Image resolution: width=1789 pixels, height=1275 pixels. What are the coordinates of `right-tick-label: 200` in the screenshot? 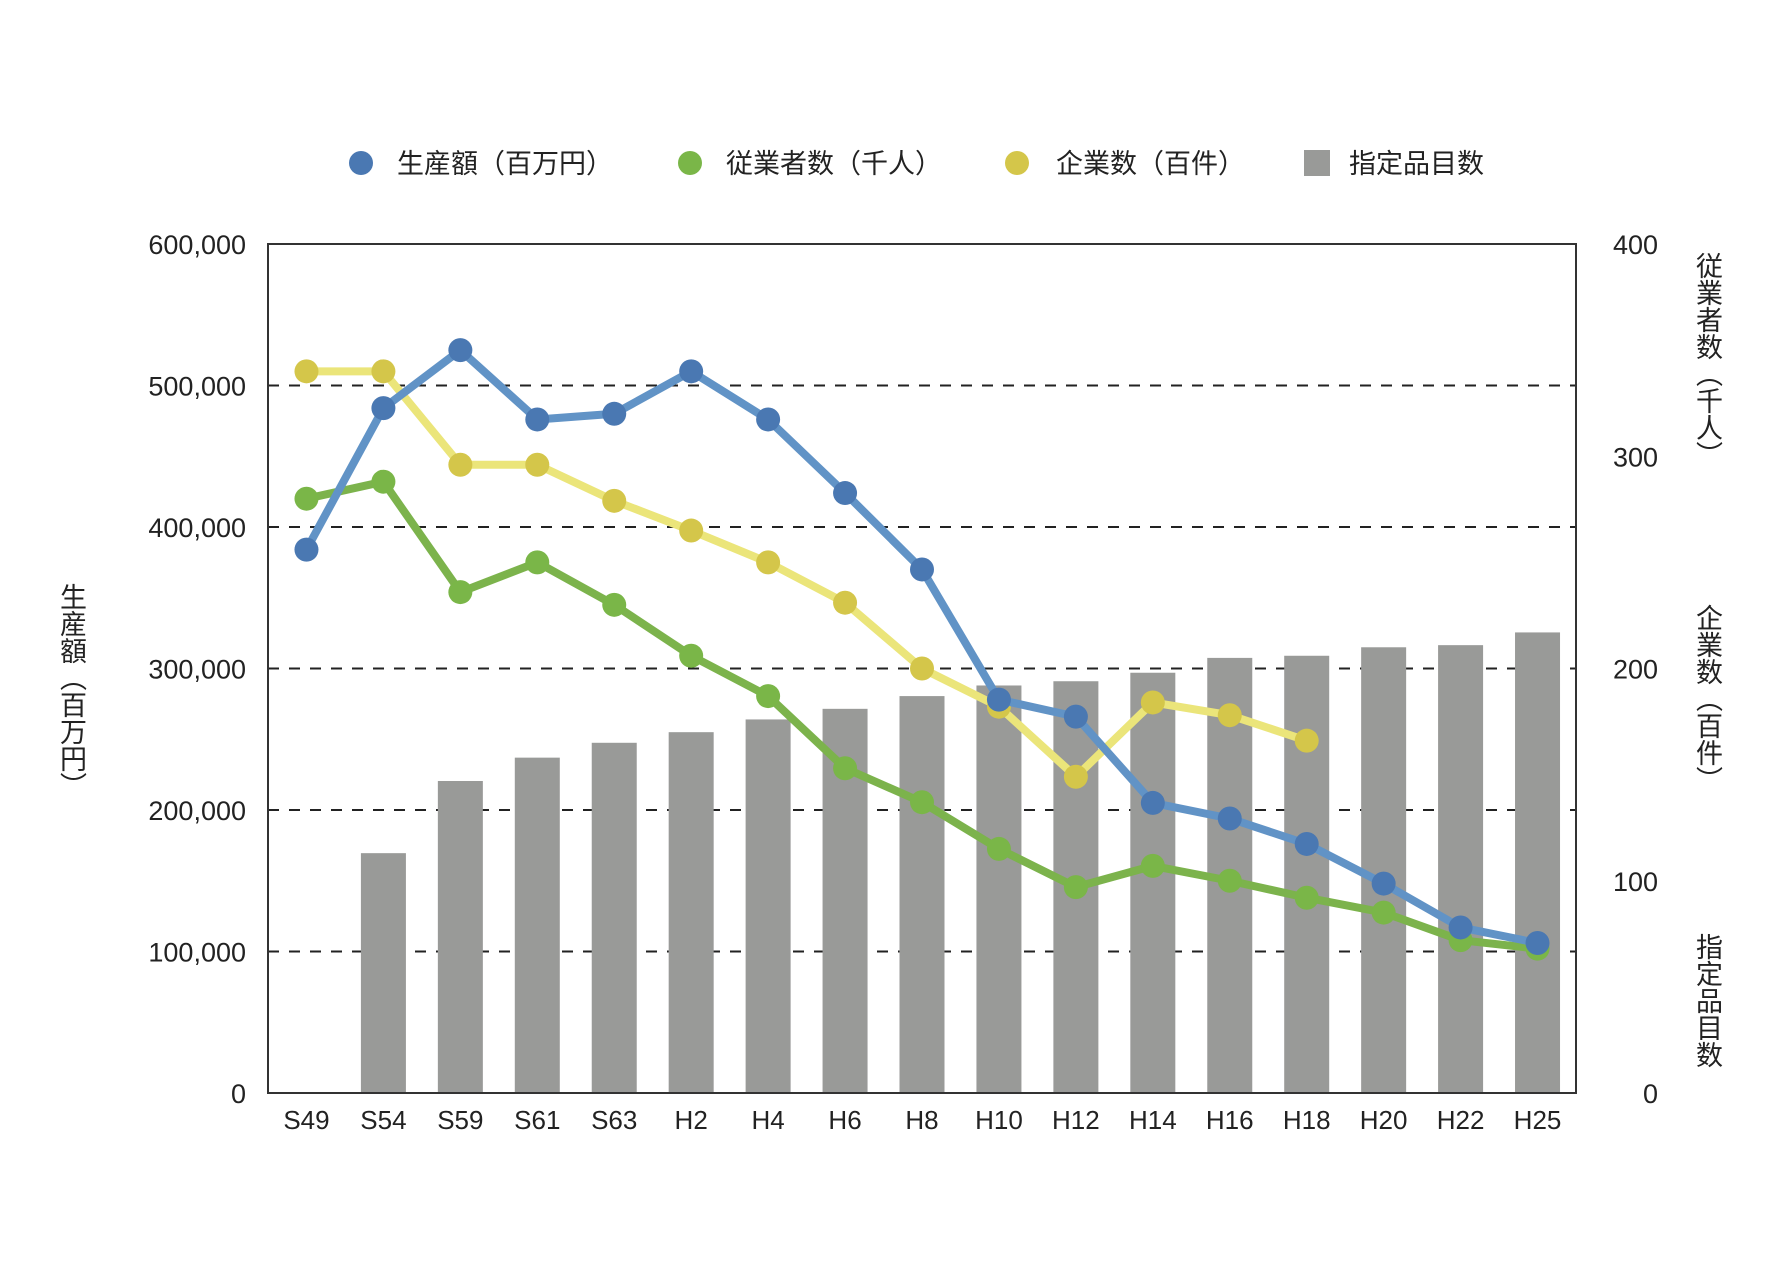 It's located at (1635, 670).